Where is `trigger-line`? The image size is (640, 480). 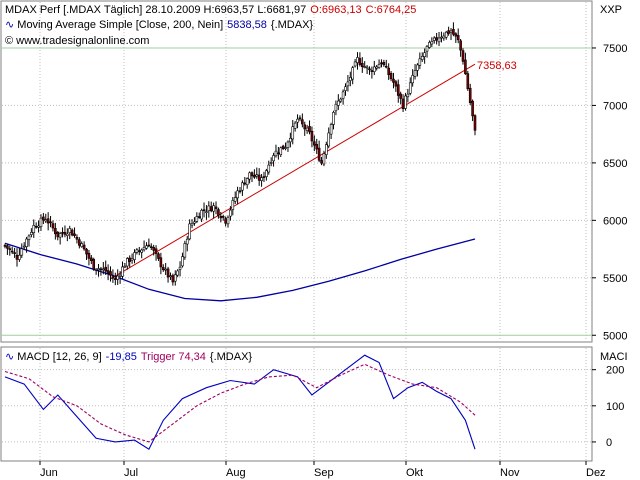 trigger-line is located at coordinates (240, 403).